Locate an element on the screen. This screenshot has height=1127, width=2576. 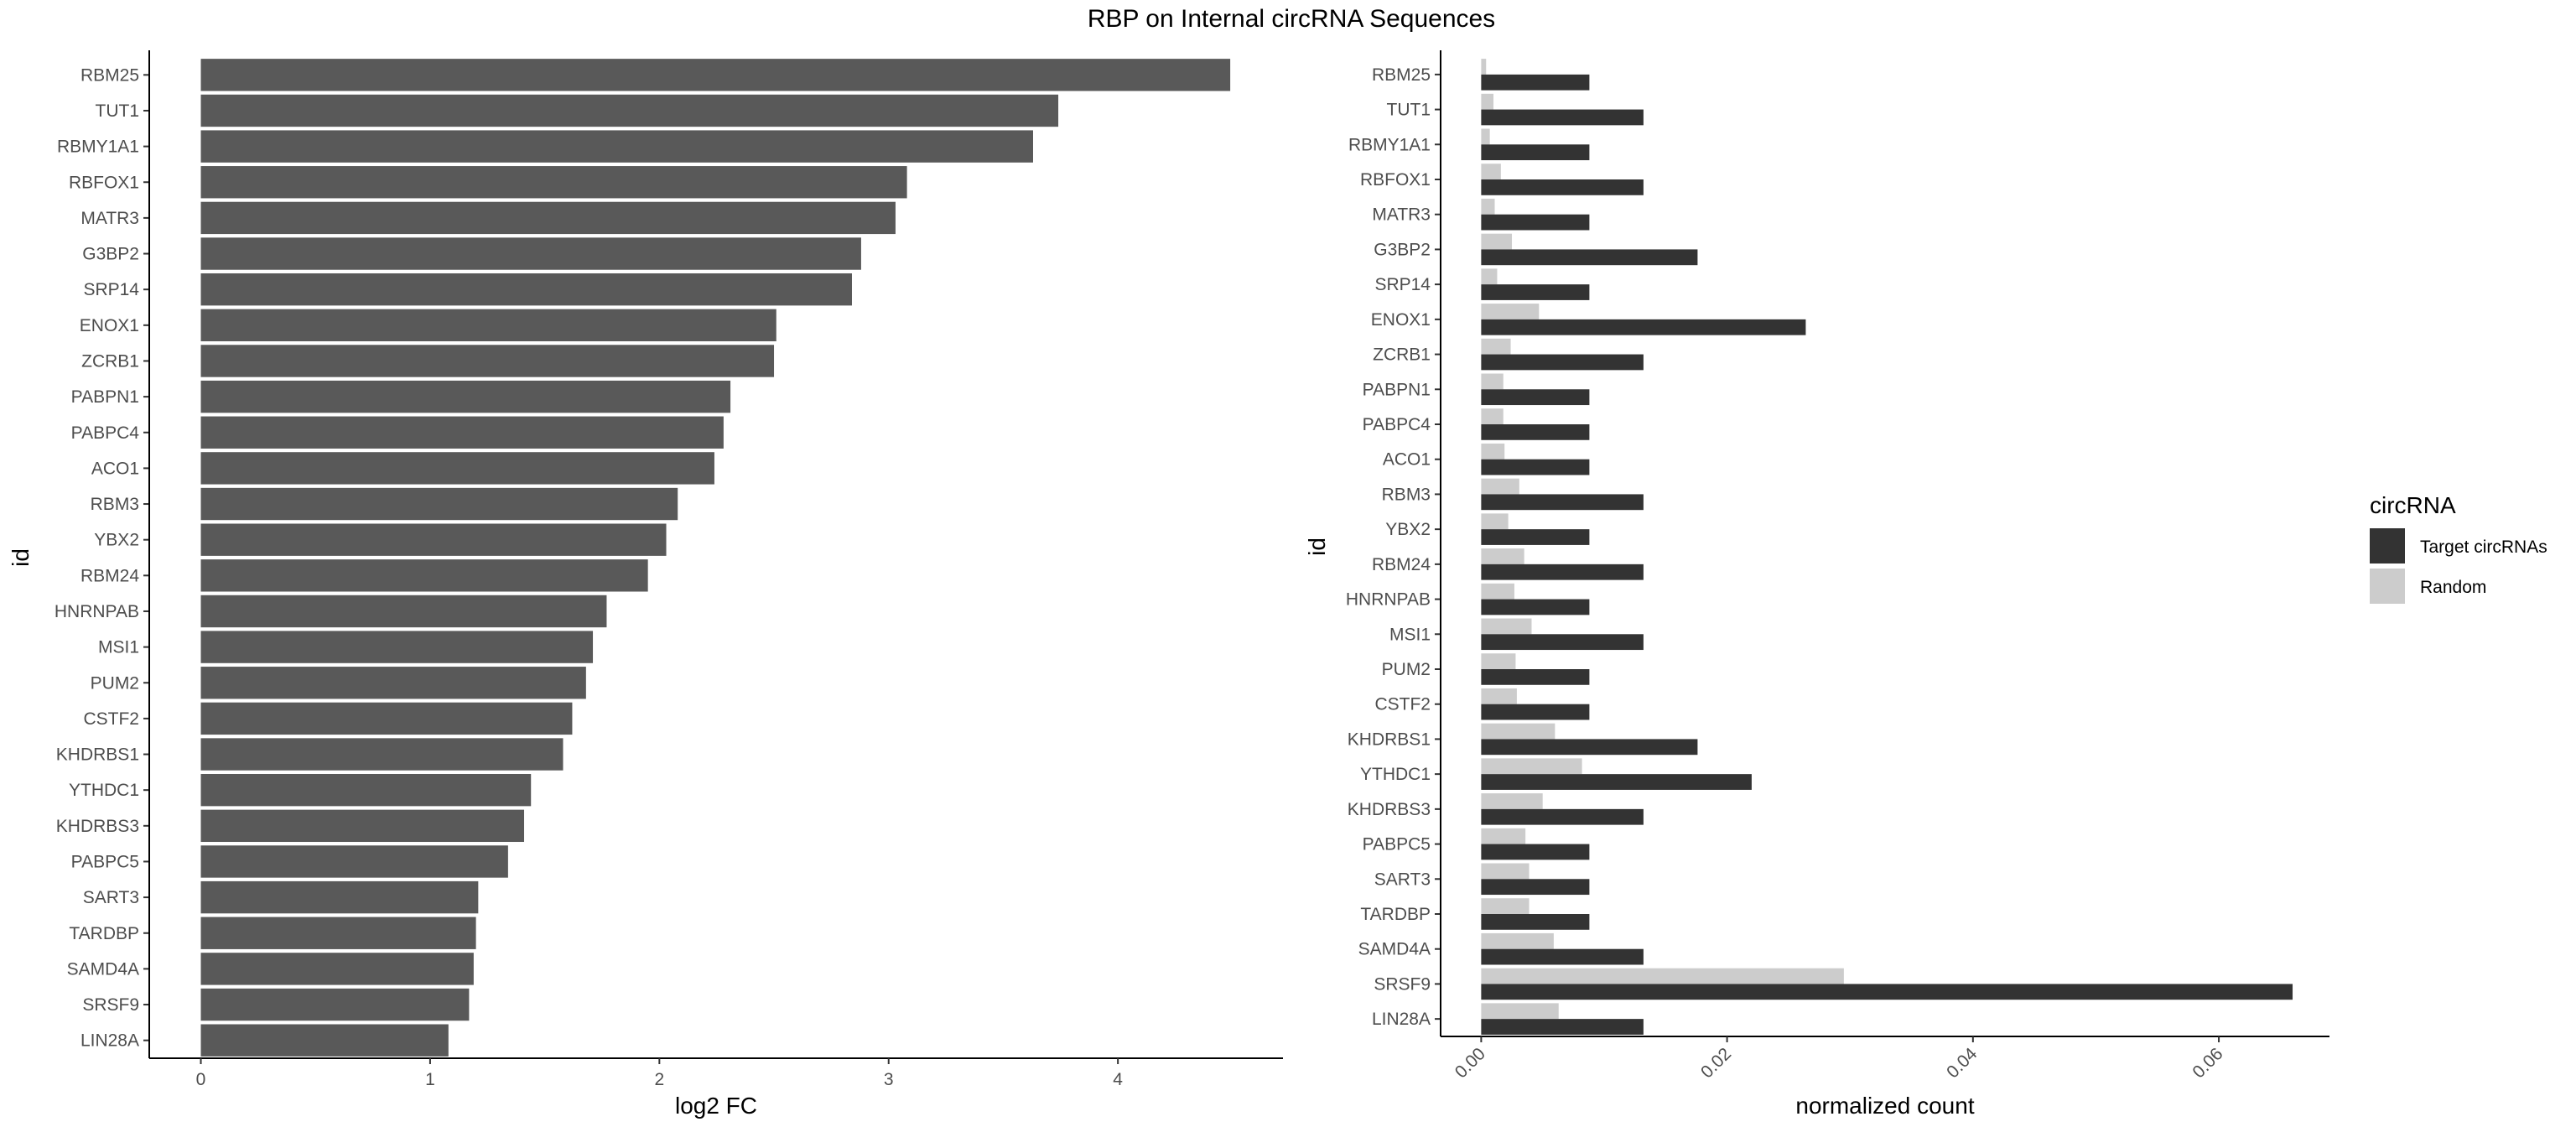
bar-target-hnrnpab is located at coordinates (1535, 607).